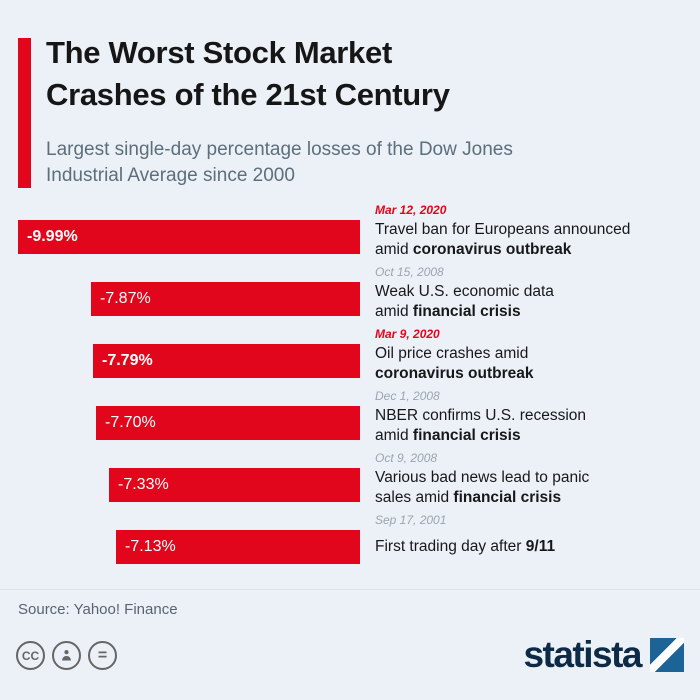  I want to click on bar-zone: -7.70%, so click(180, 414).